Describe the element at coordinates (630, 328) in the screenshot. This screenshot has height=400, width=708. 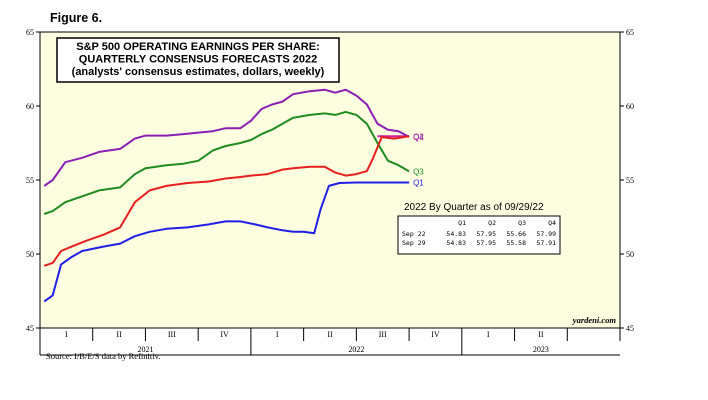
I see `y-tick-label-right: 45` at that location.